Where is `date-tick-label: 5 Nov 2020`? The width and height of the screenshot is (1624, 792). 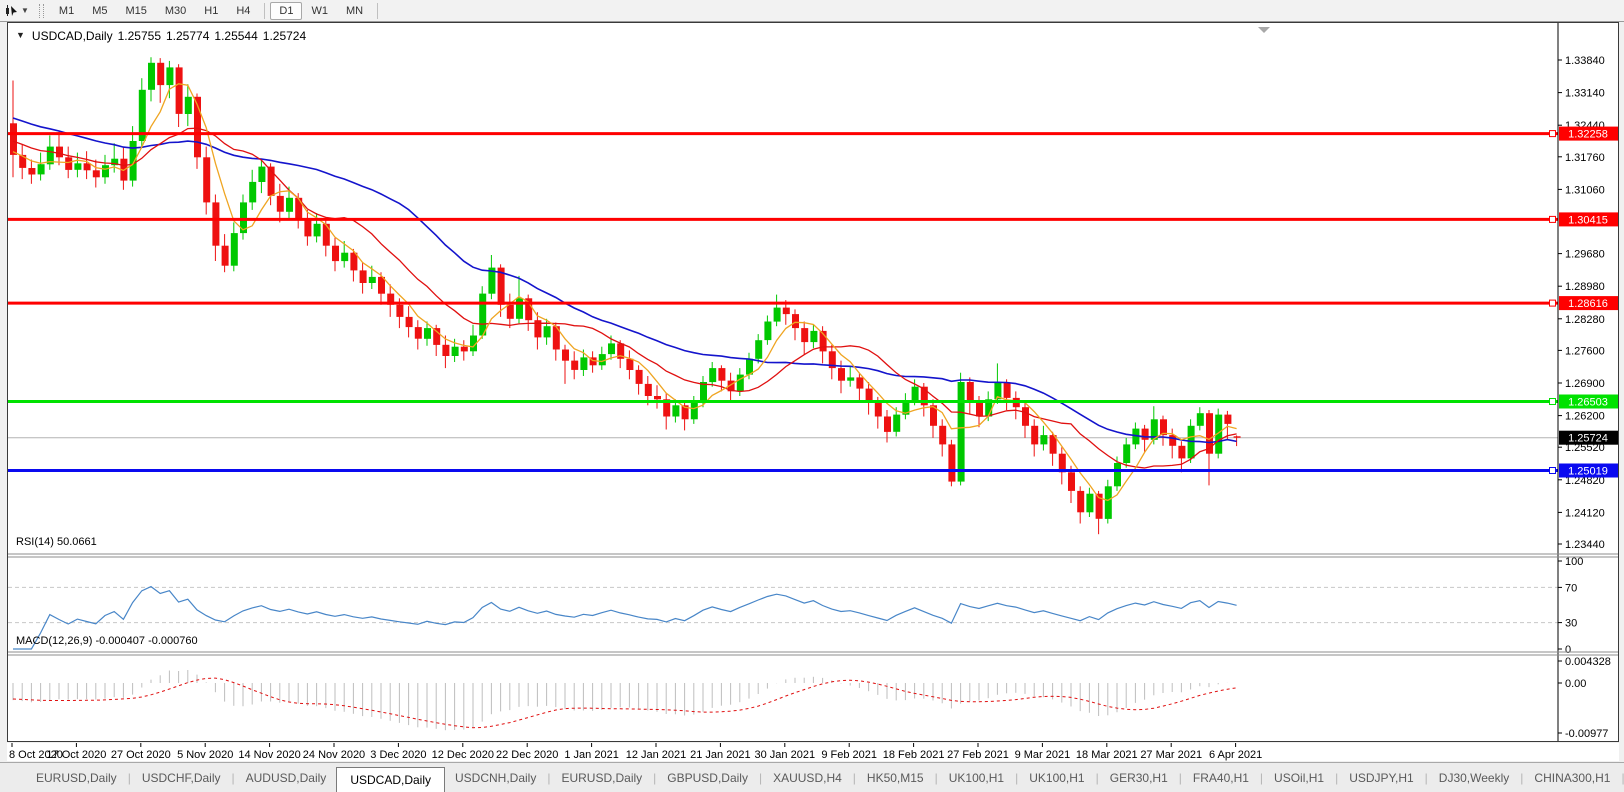
date-tick-label: 5 Nov 2020 is located at coordinates (205, 755).